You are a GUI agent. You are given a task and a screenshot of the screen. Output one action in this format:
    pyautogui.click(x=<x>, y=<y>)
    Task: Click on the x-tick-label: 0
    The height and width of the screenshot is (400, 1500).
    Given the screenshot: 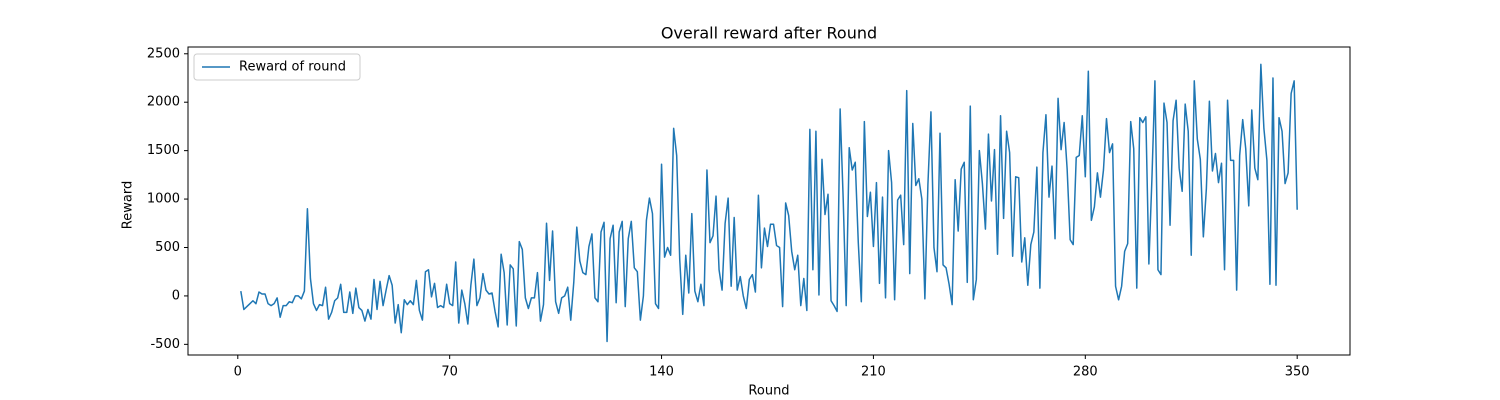 What is the action you would take?
    pyautogui.click(x=238, y=372)
    